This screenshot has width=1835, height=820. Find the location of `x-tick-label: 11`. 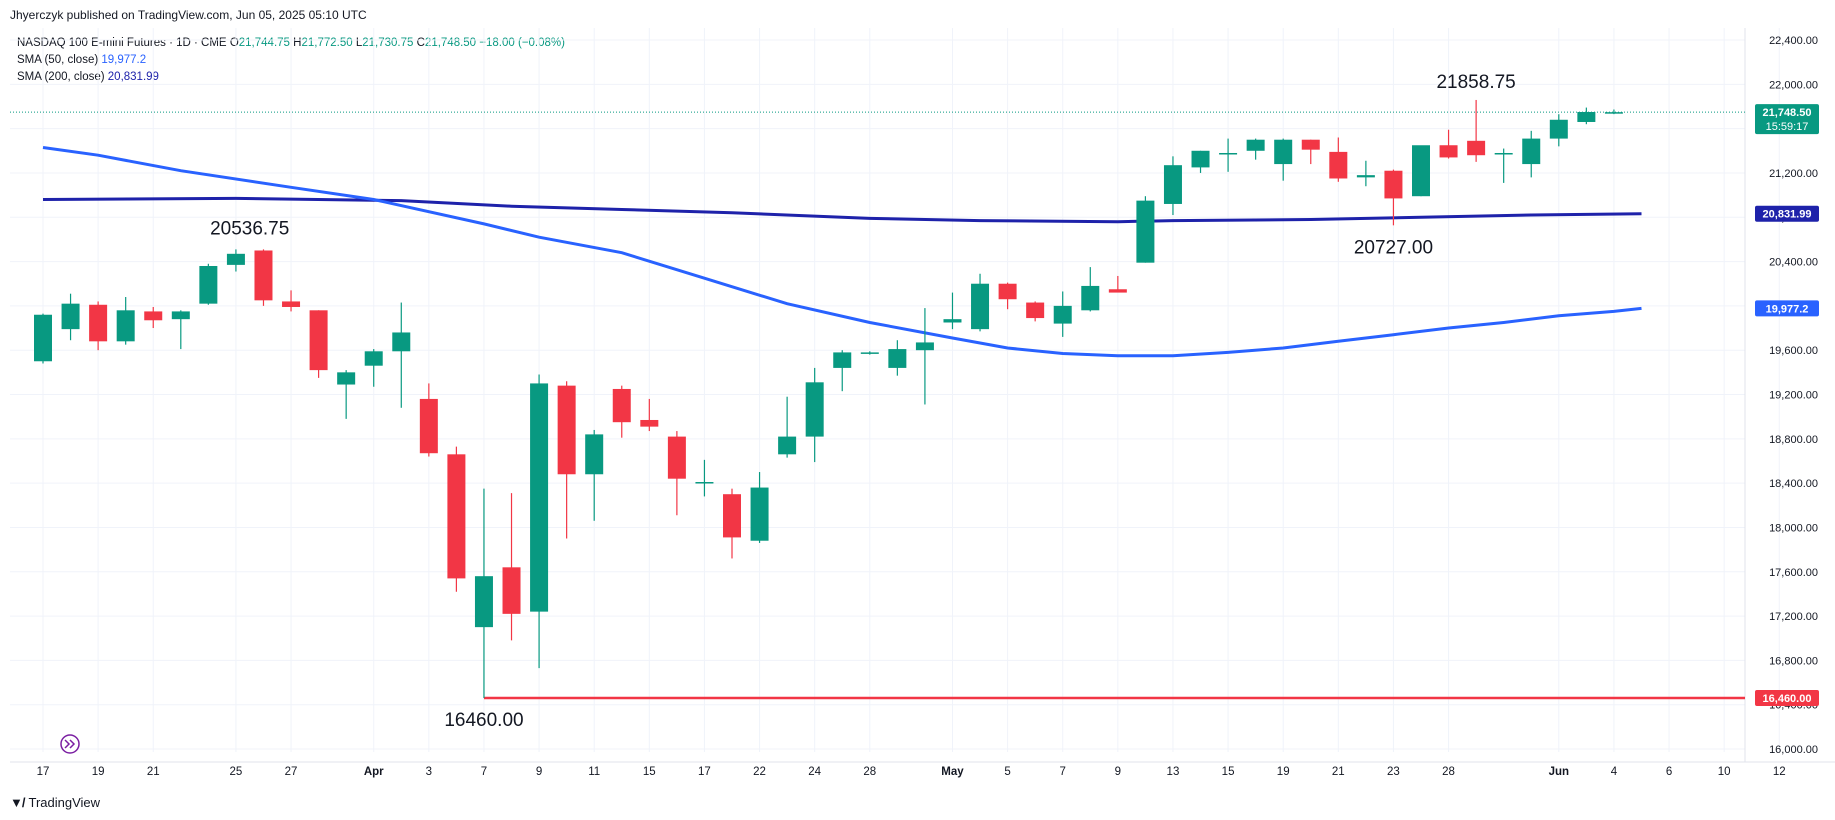

x-tick-label: 11 is located at coordinates (594, 772).